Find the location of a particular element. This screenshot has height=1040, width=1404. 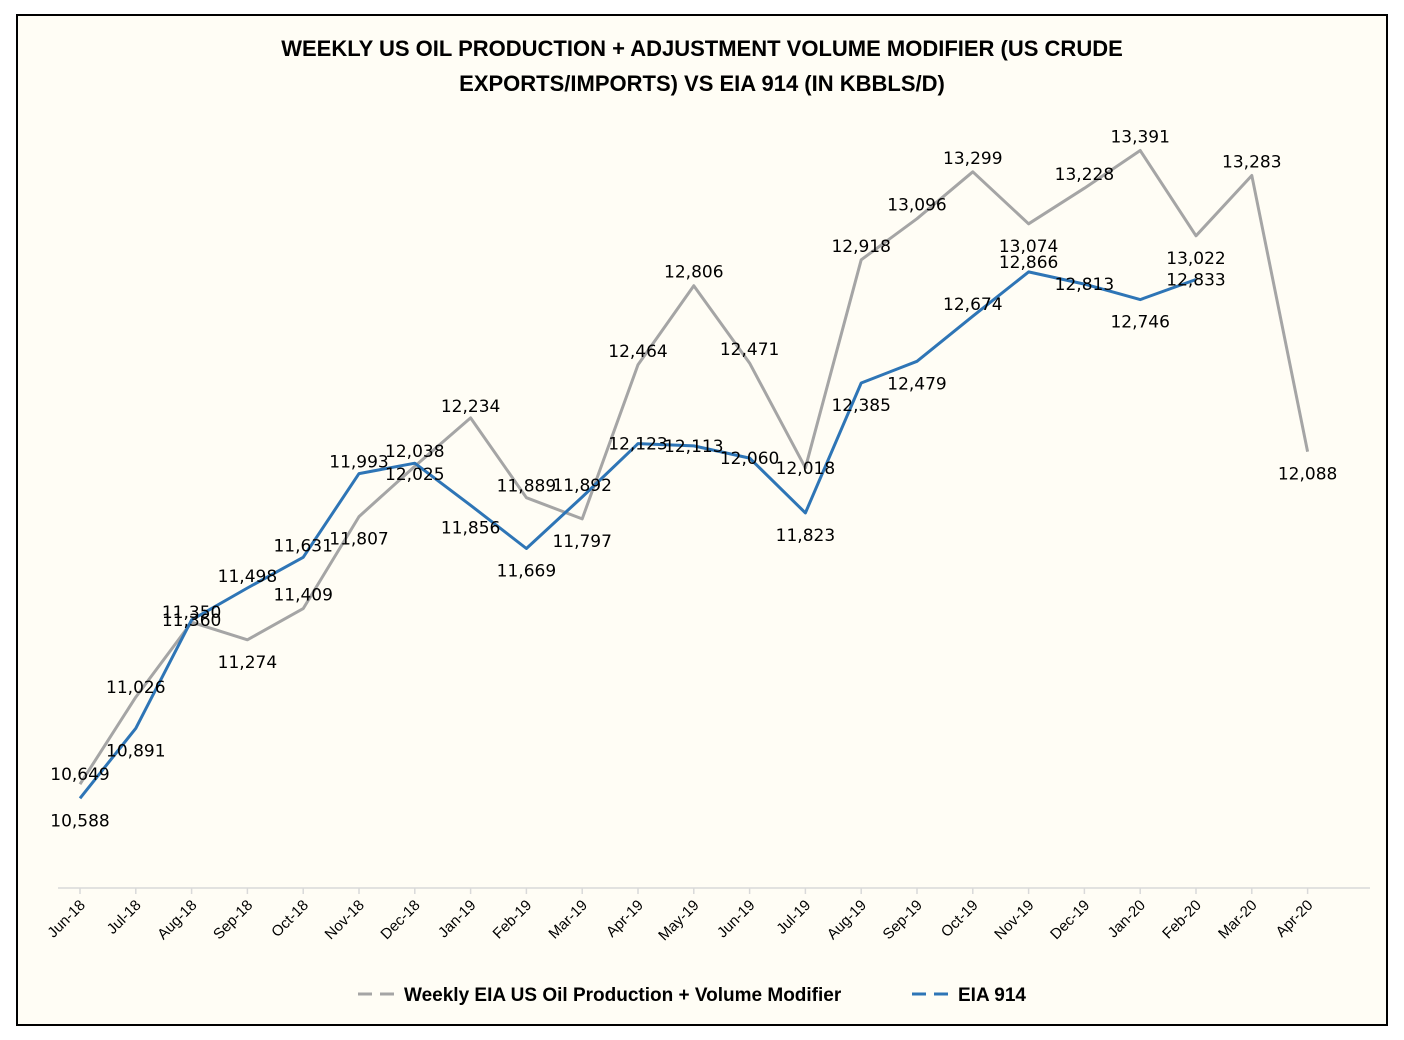

data-label-eia914: 11,498 is located at coordinates (247, 577).